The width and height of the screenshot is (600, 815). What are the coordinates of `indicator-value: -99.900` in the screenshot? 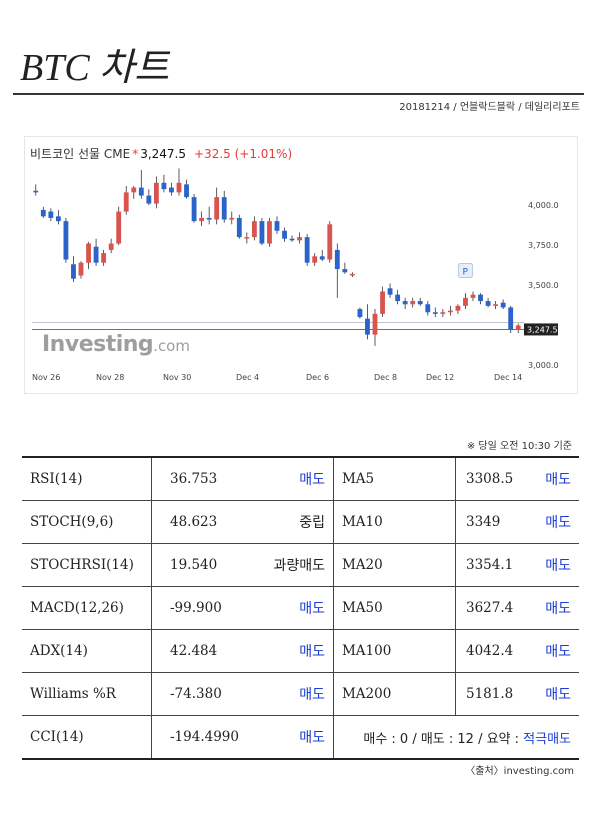 It's located at (199, 608).